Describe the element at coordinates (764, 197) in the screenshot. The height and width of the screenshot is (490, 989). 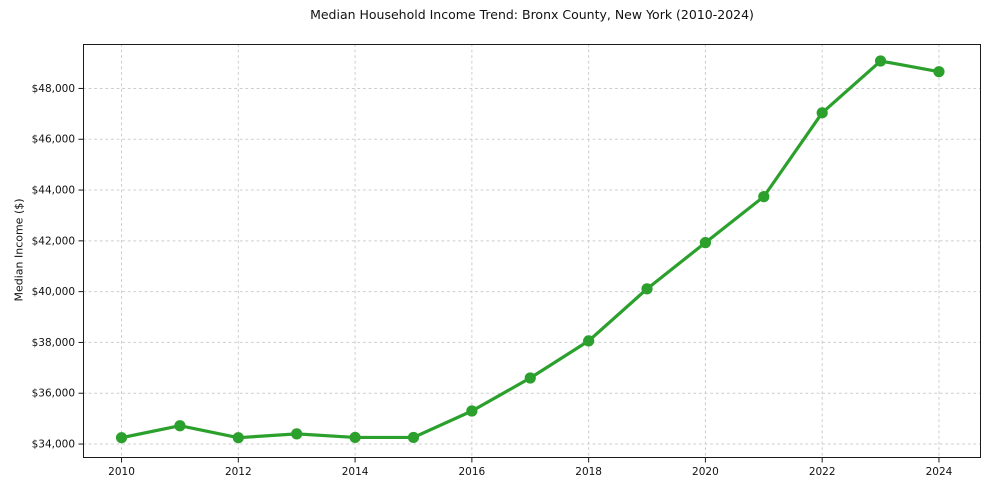
I see `data-point-2021` at that location.